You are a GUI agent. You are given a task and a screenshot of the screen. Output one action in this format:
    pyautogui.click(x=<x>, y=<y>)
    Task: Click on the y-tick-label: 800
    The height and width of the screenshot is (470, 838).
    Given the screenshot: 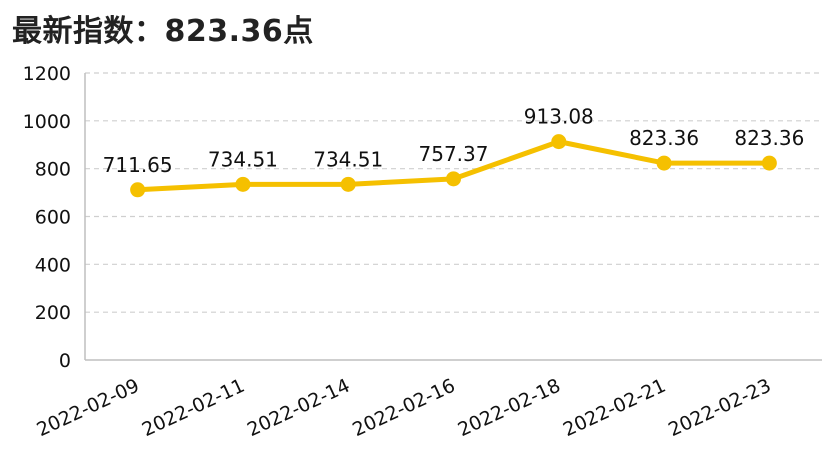 What is the action you would take?
    pyautogui.click(x=53, y=170)
    